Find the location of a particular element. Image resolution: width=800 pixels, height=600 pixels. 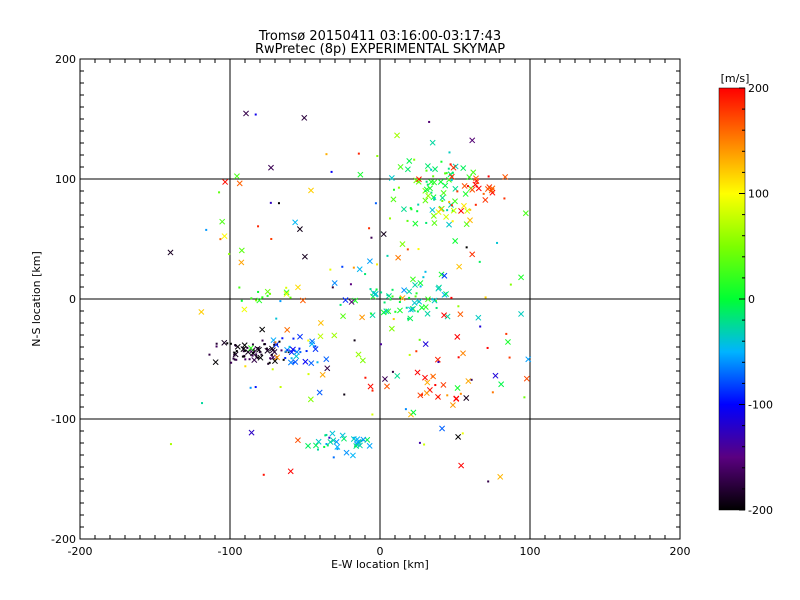

y-tick-label: 200 is located at coordinates (65, 59).